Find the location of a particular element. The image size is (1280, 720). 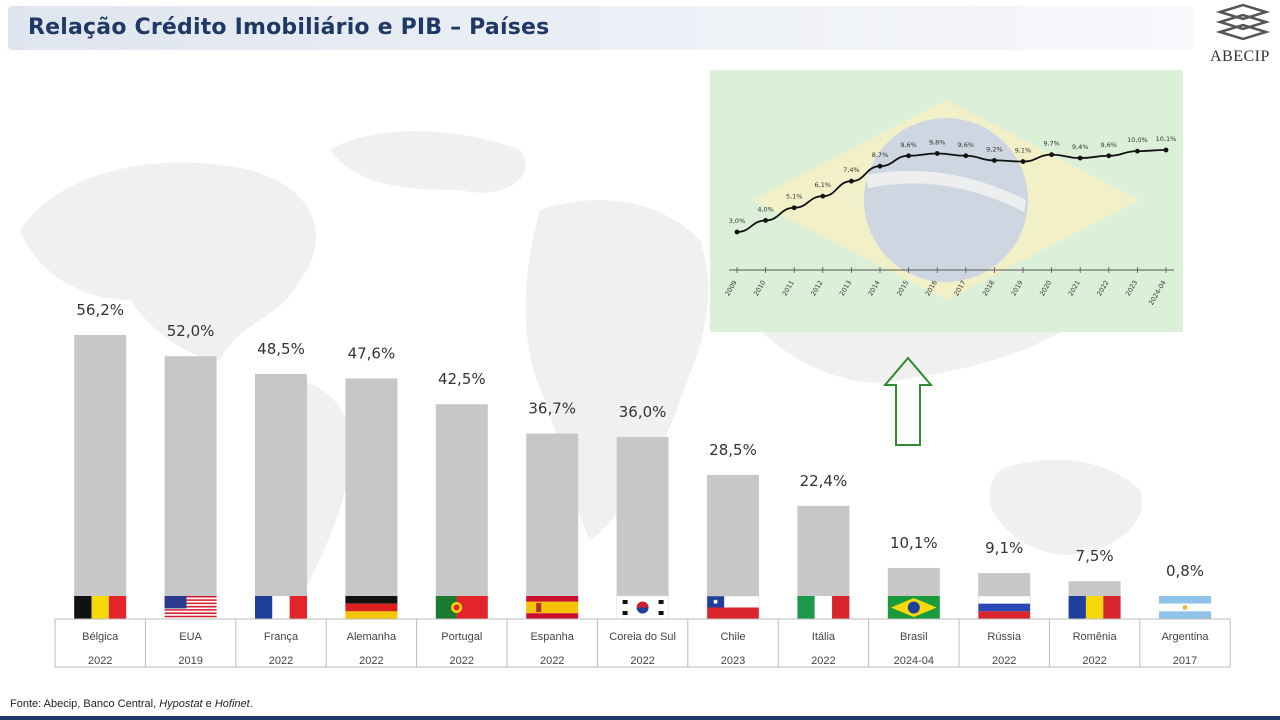

inset-series-line is located at coordinates (951, 191).